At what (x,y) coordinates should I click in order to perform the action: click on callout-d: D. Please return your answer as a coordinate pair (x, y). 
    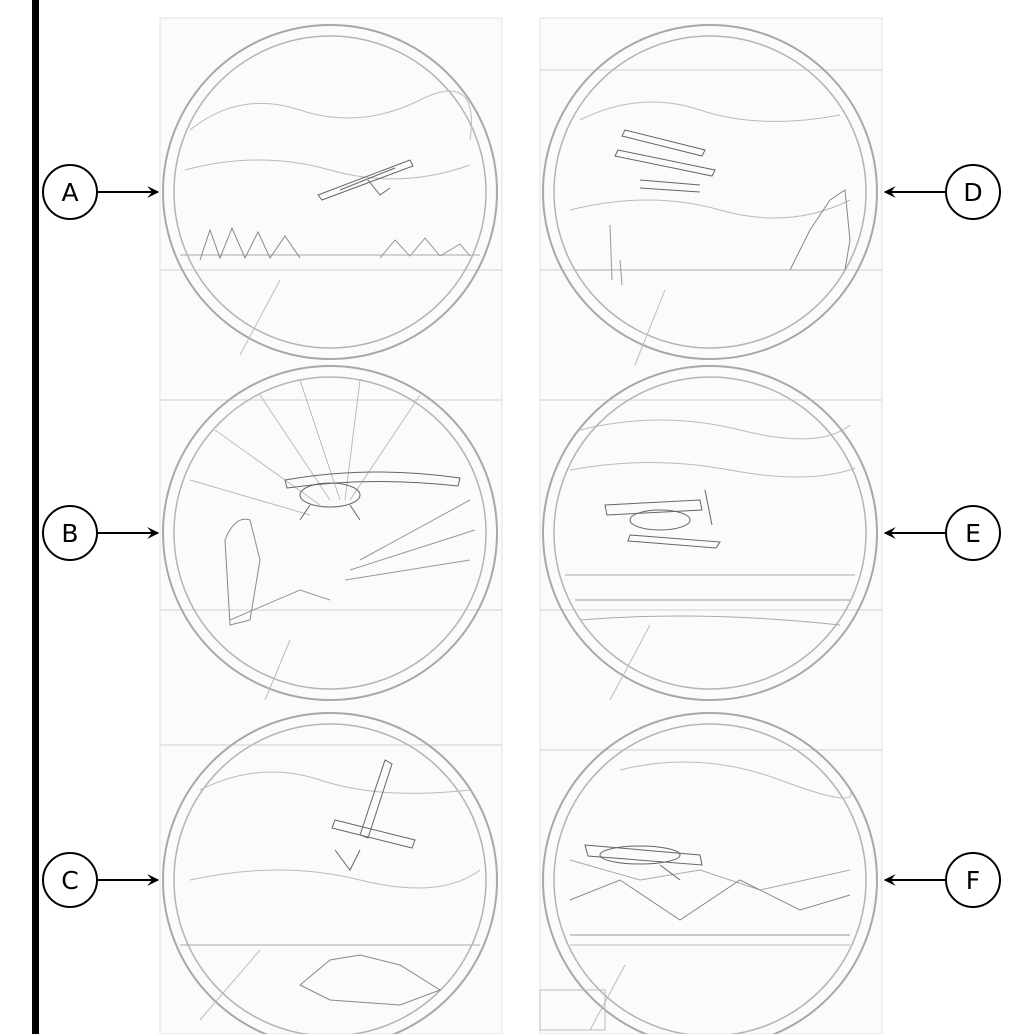
    Looking at the image, I should click on (942, 192).